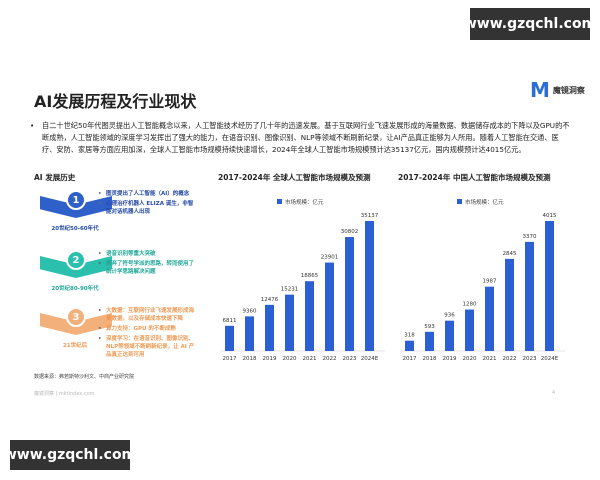 This screenshot has width=600, height=480. Describe the element at coordinates (350, 232) in the screenshot. I see `data-label: 30802` at that location.